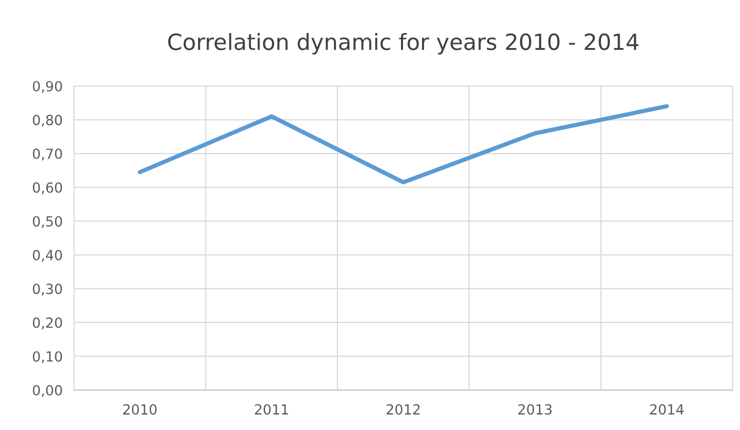 The width and height of the screenshot is (740, 430). Describe the element at coordinates (667, 409) in the screenshot. I see `x-tick-label: 2014` at that location.